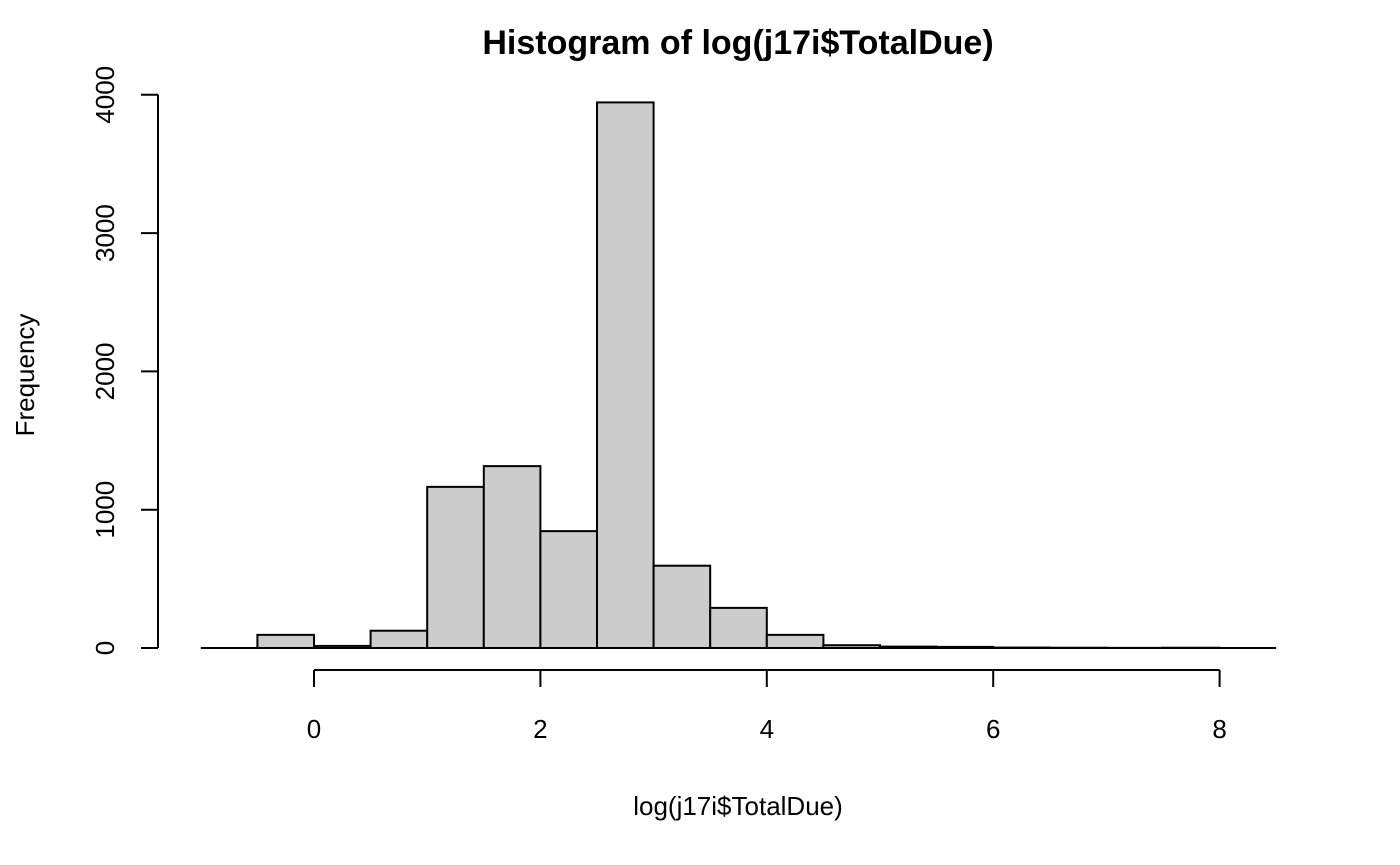 The image size is (1400, 865). Describe the element at coordinates (767, 706) in the screenshot. I see `x-axis: 0 2 4 6 8` at that location.